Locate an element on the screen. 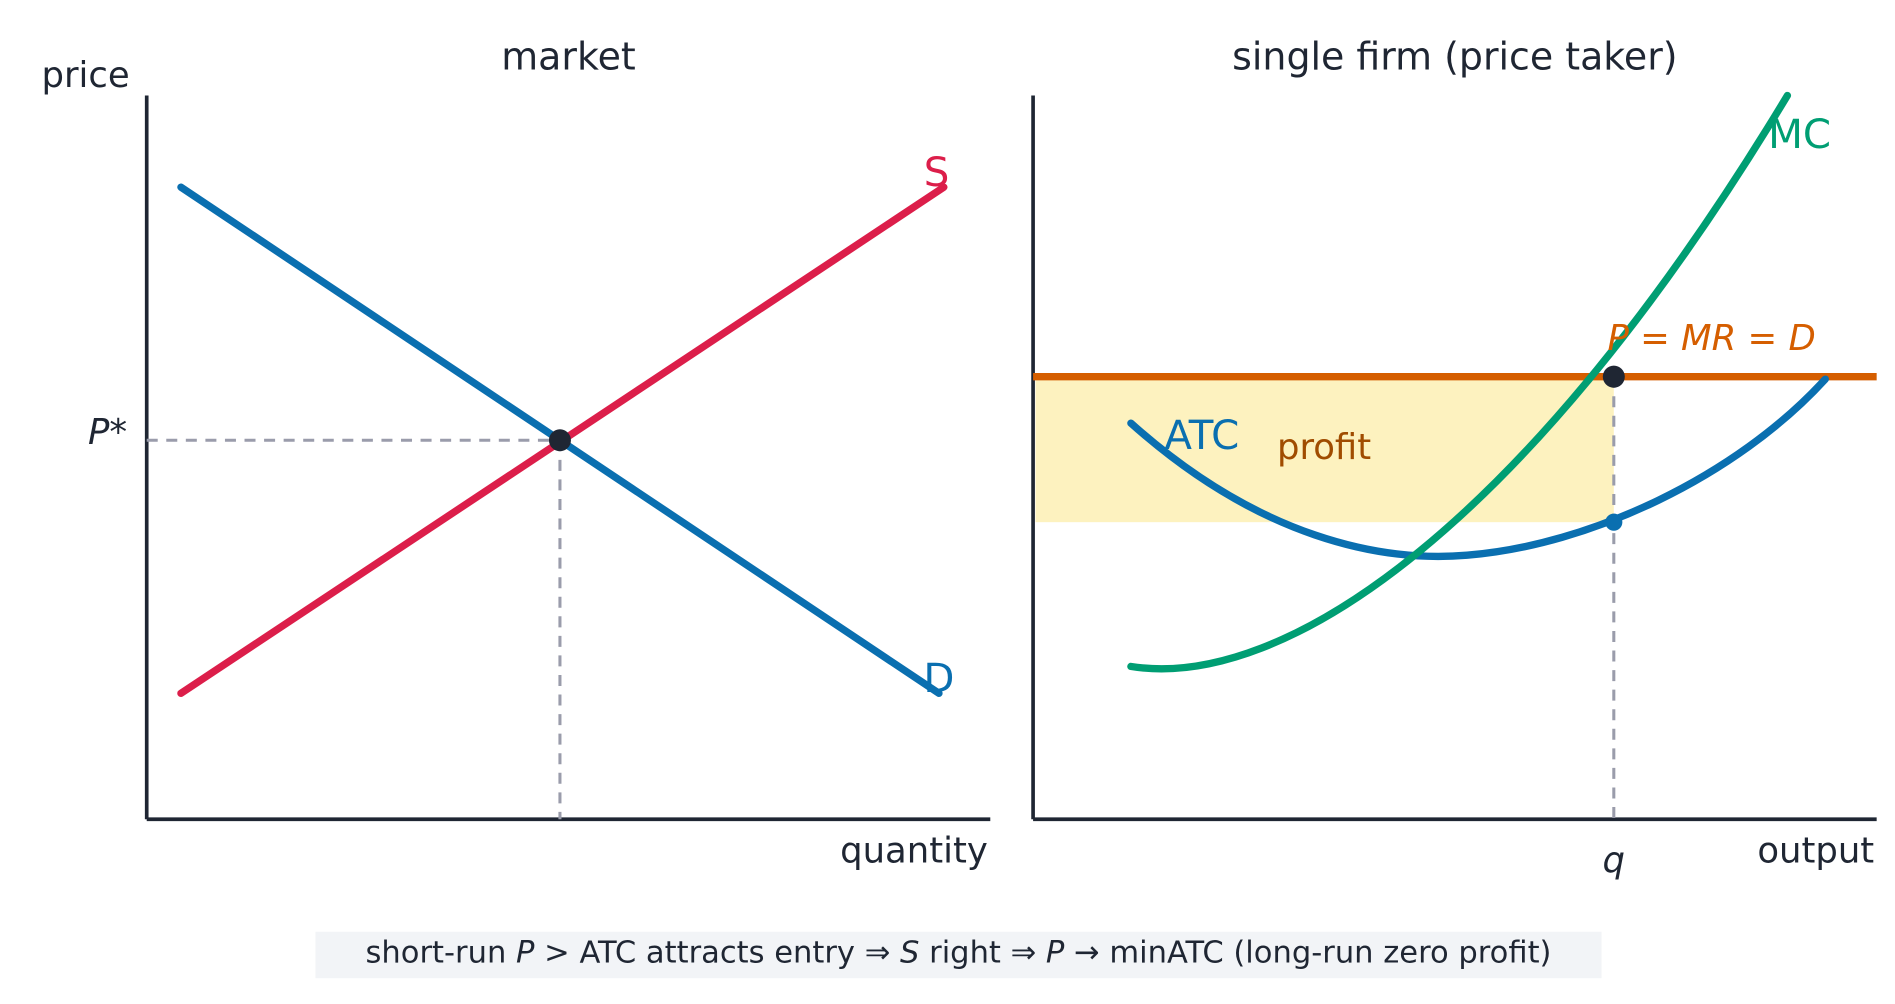  caption-part: short-run is located at coordinates (441, 952).